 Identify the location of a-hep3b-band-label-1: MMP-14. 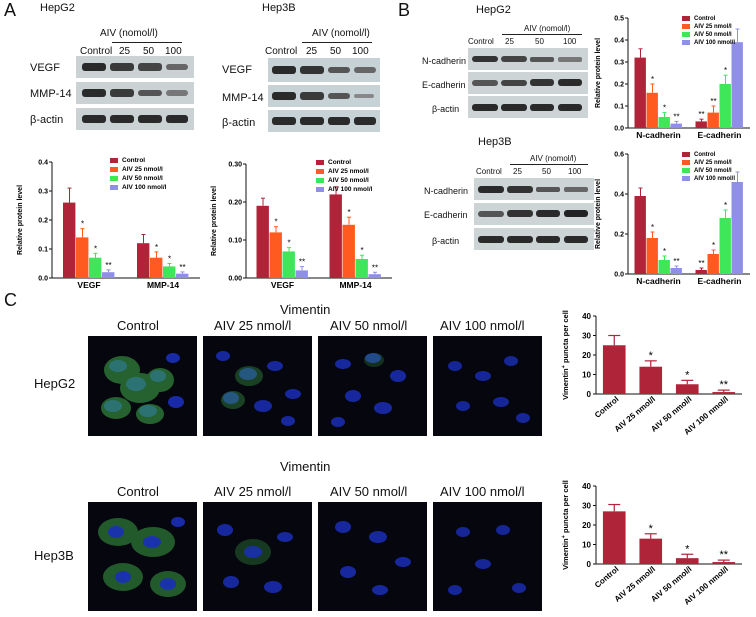
(243, 98).